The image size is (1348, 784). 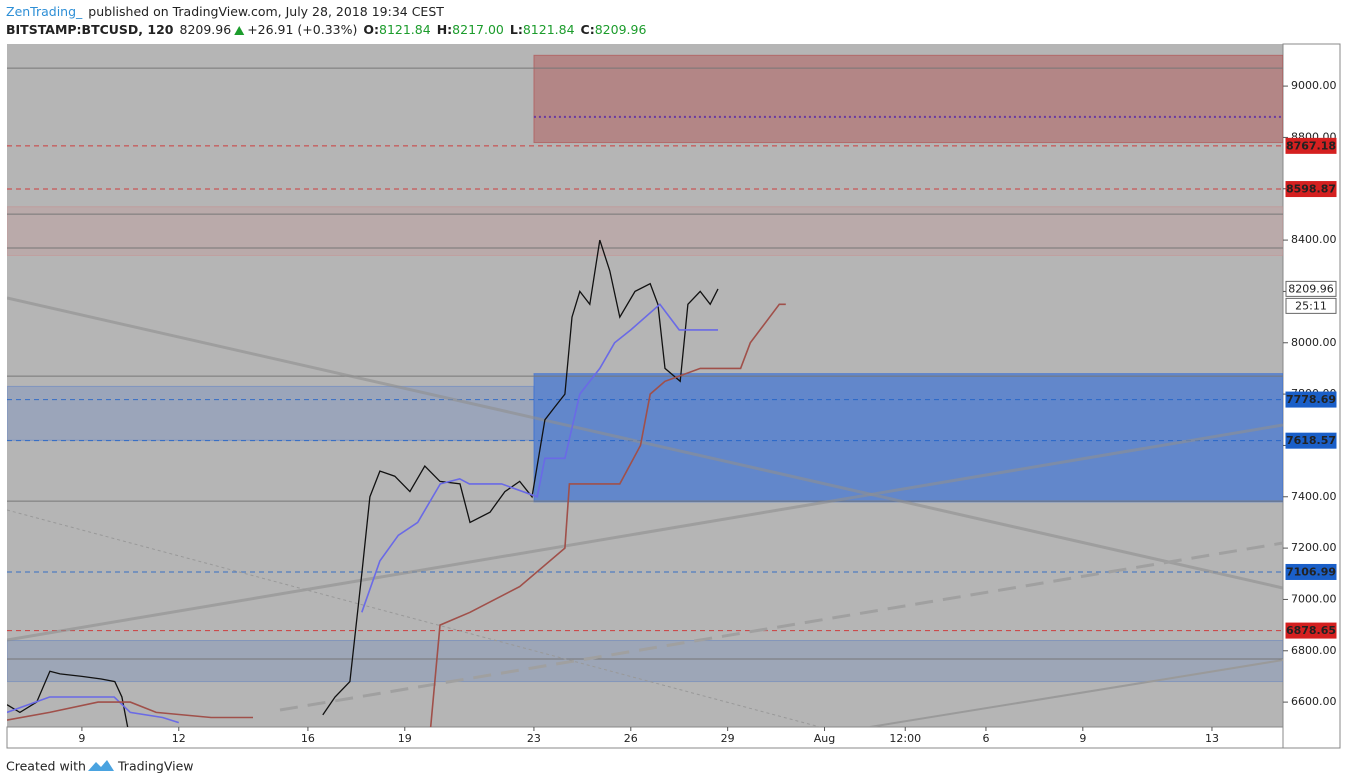 I want to click on y-tick-label: 7000.00, so click(x=1314, y=598).